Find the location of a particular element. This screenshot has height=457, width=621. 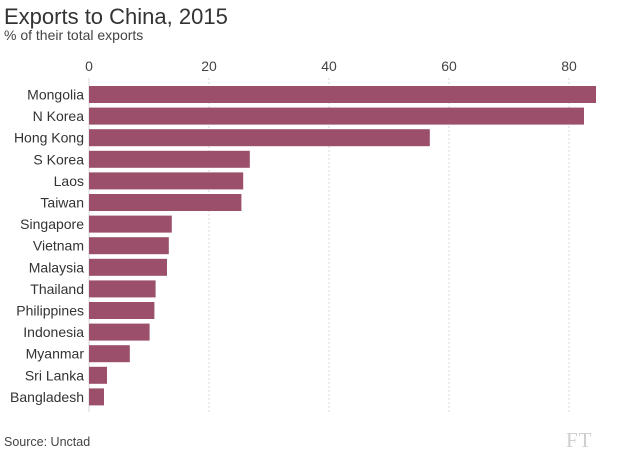

bar-thailand is located at coordinates (122, 289).